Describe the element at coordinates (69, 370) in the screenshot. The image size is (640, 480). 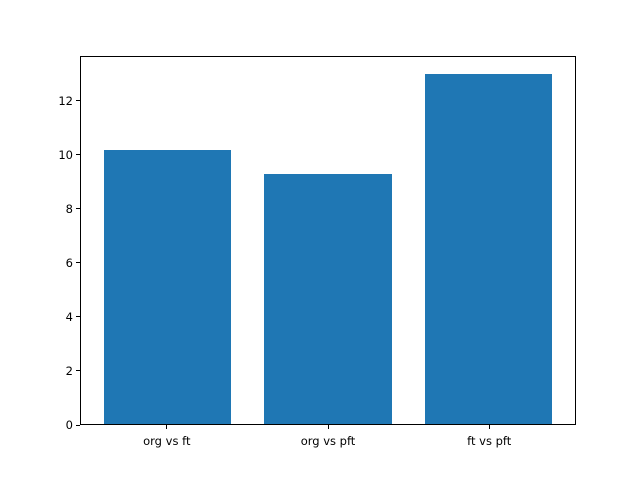
I see `y-tick-label-2: 2` at that location.